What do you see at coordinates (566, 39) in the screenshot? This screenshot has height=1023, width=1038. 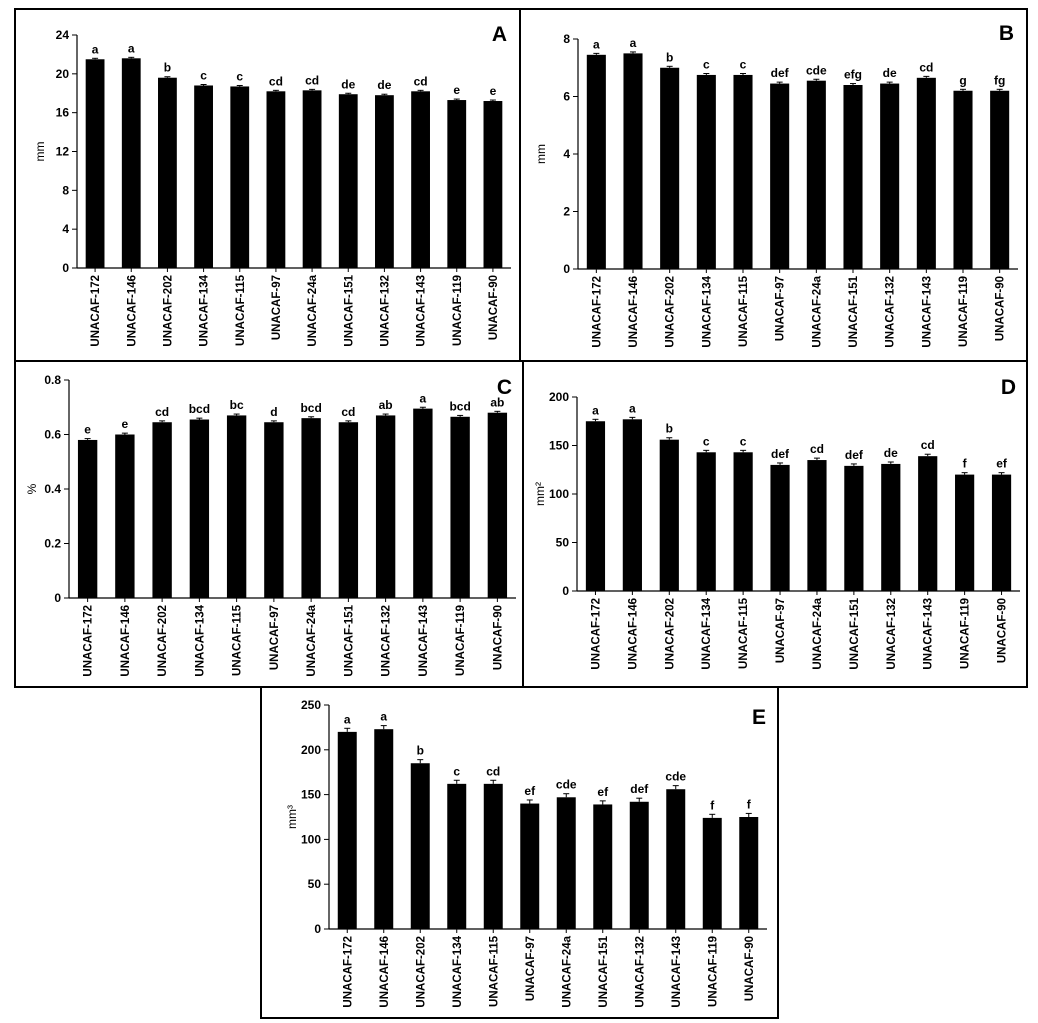 I see `y-tick-label: 8` at bounding box center [566, 39].